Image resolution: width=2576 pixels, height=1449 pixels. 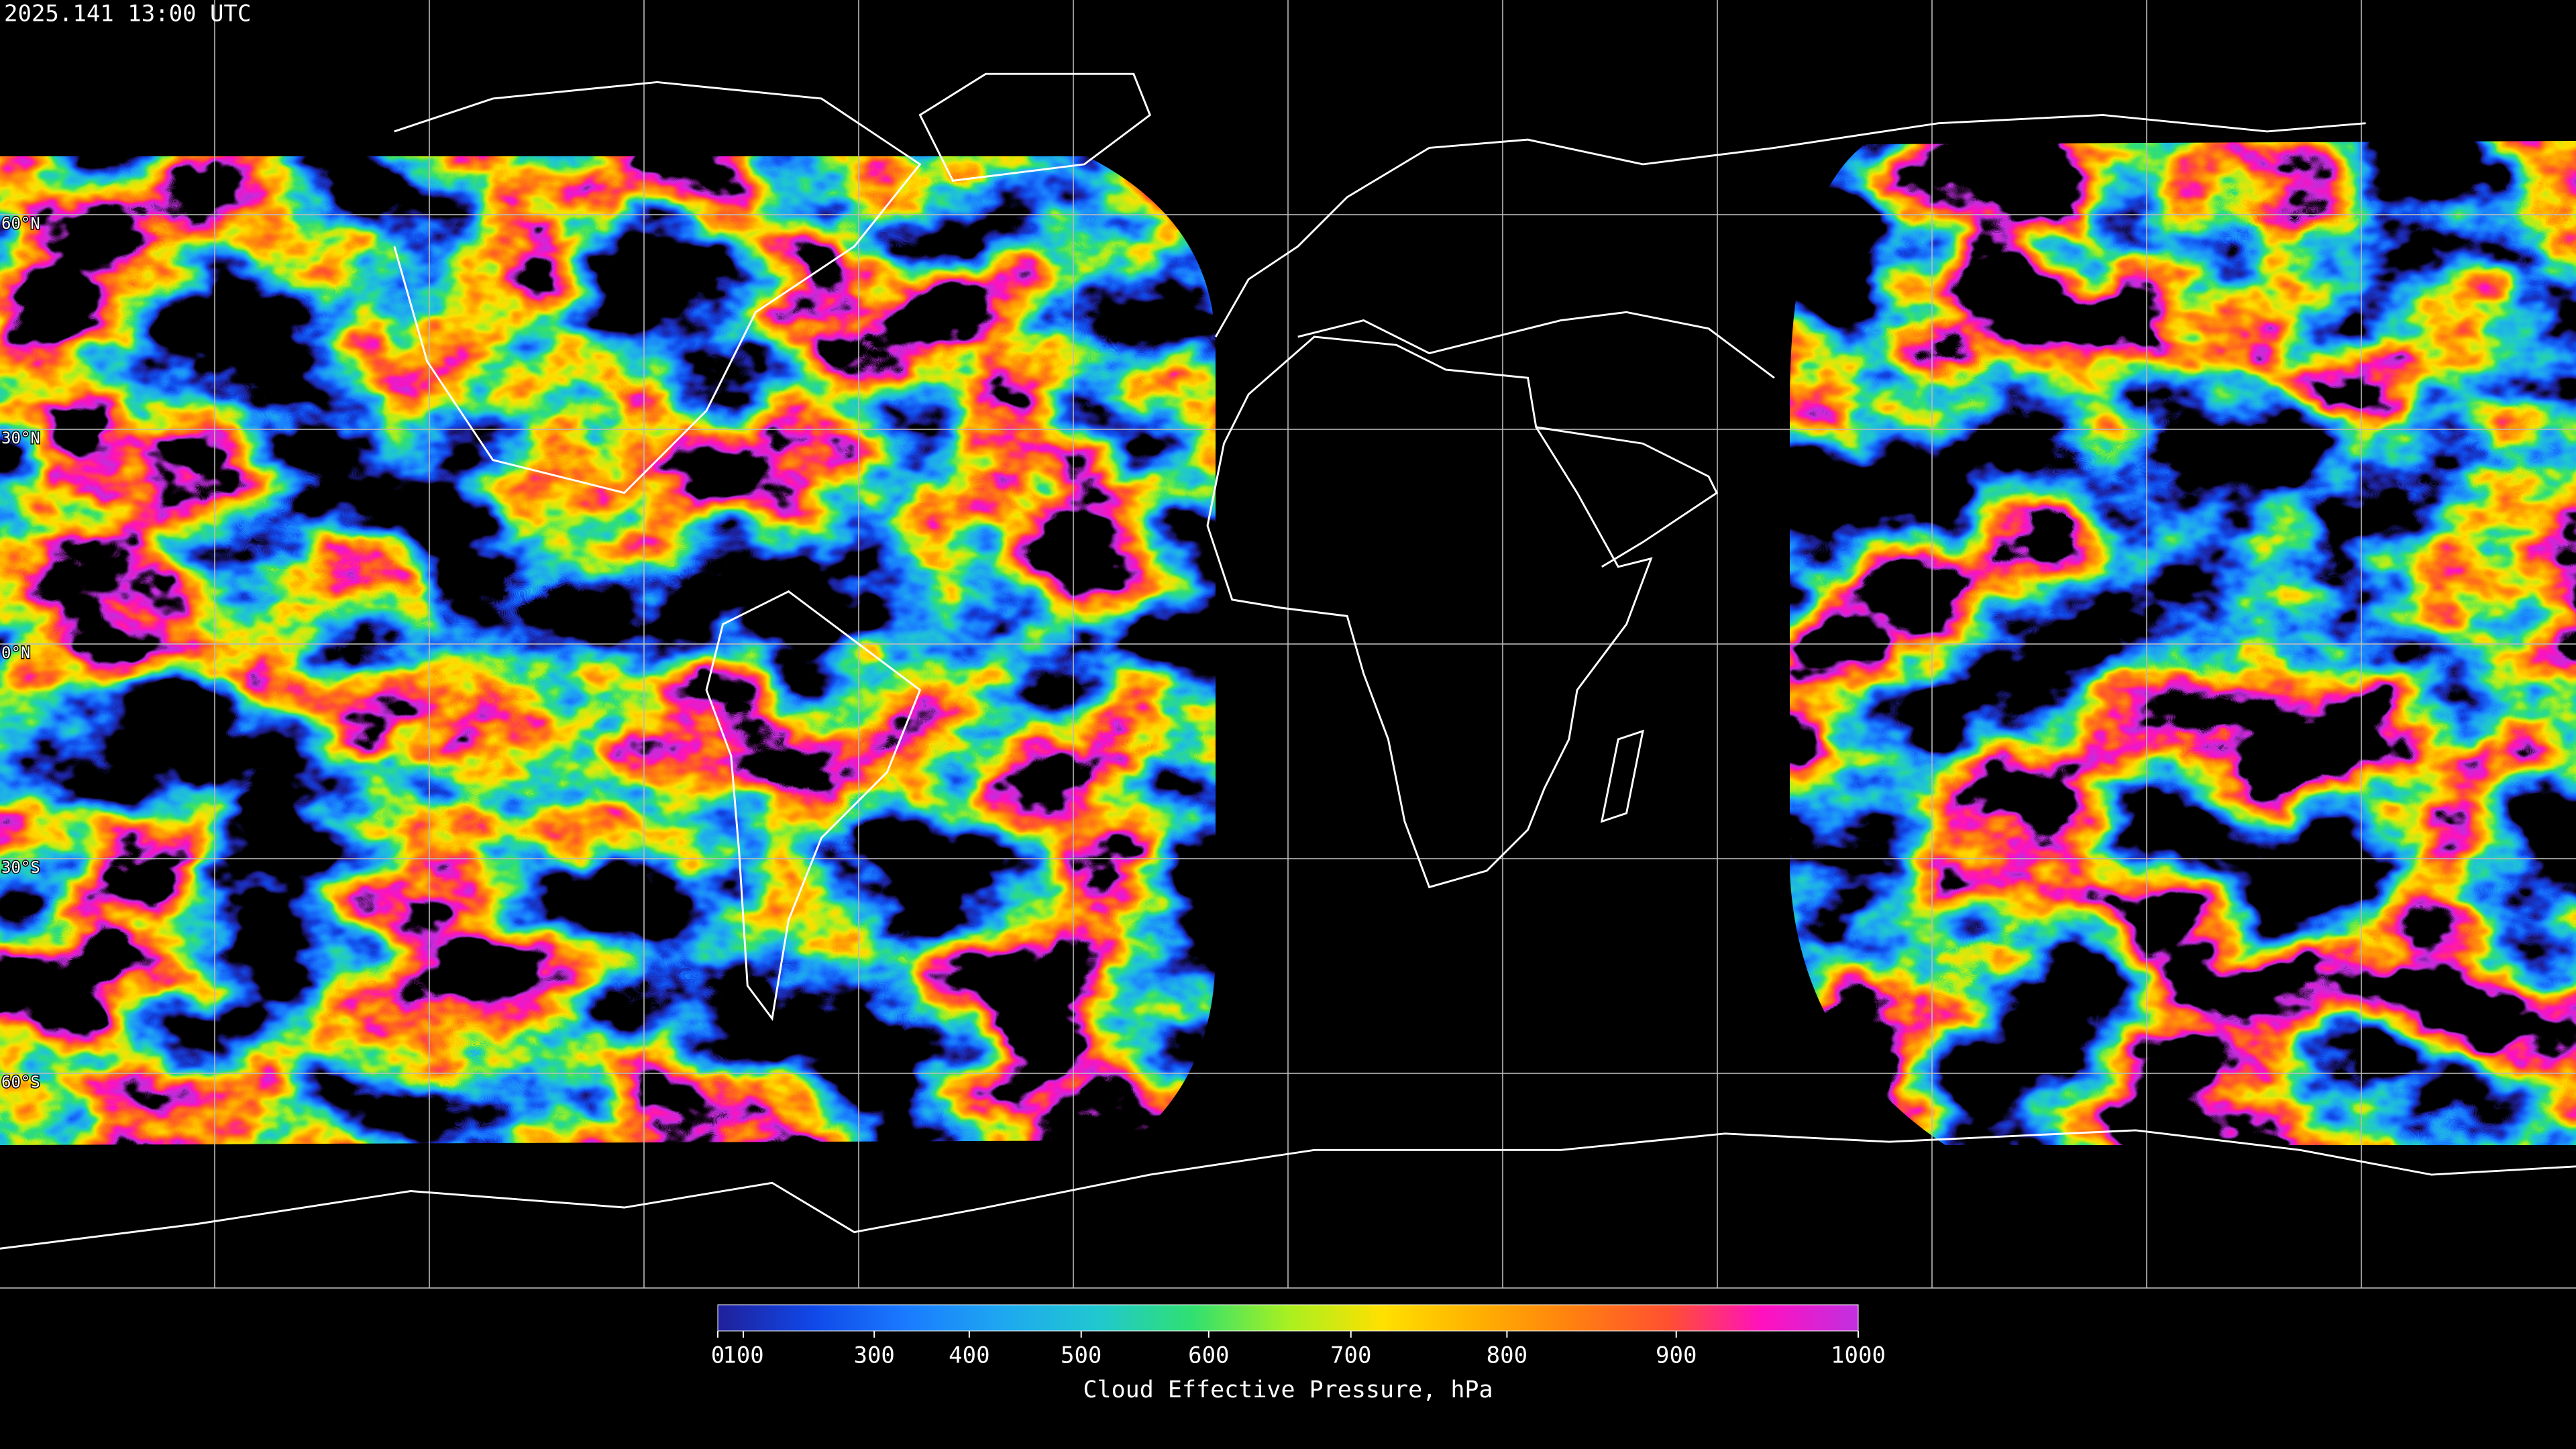 What do you see at coordinates (1288, 1390) in the screenshot?
I see `colorbar-label: Cloud Effective Pressure, hPa` at bounding box center [1288, 1390].